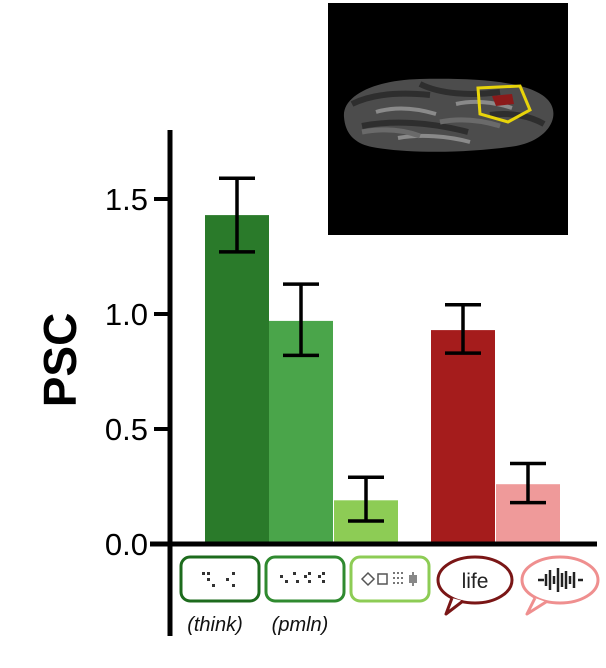  What do you see at coordinates (220, 579) in the screenshot?
I see `category-icon-braille-word` at bounding box center [220, 579].